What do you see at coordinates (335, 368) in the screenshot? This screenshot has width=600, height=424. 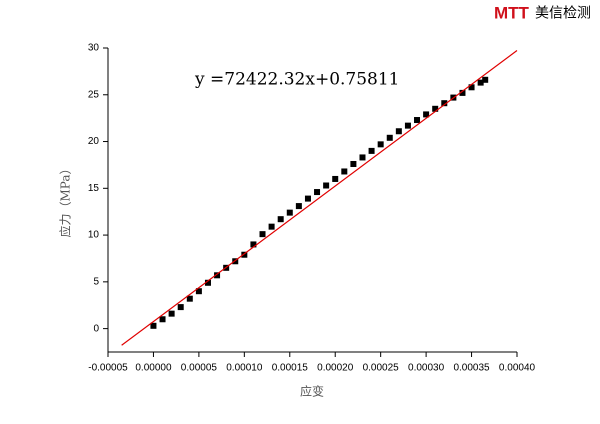 I see `x-tick-label: 0.00020` at bounding box center [335, 368].